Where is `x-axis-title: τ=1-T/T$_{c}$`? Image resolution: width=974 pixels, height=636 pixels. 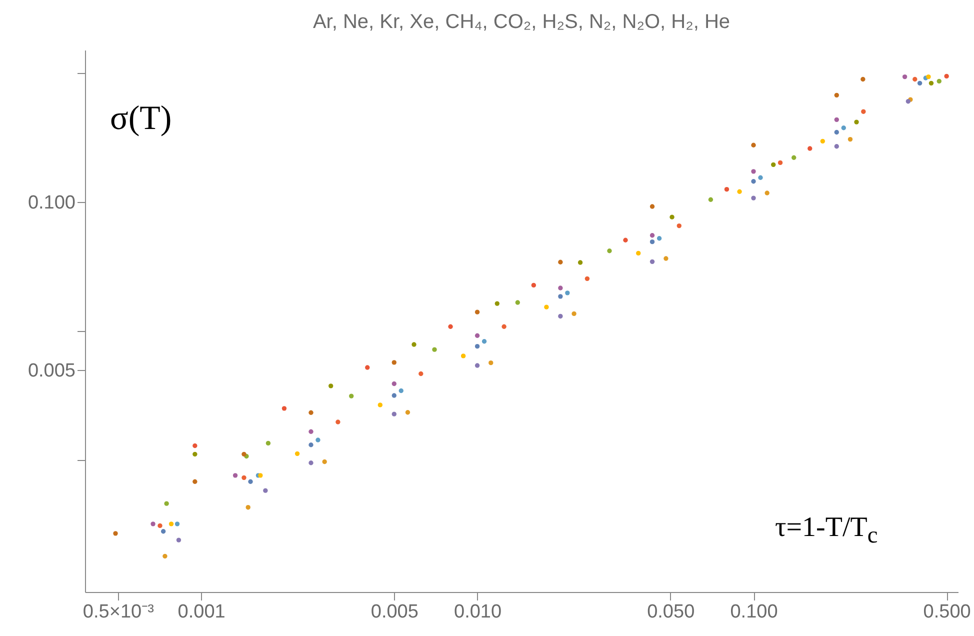
x-axis-title: τ=1-T/T$_{c}$ is located at coordinates (826, 531).